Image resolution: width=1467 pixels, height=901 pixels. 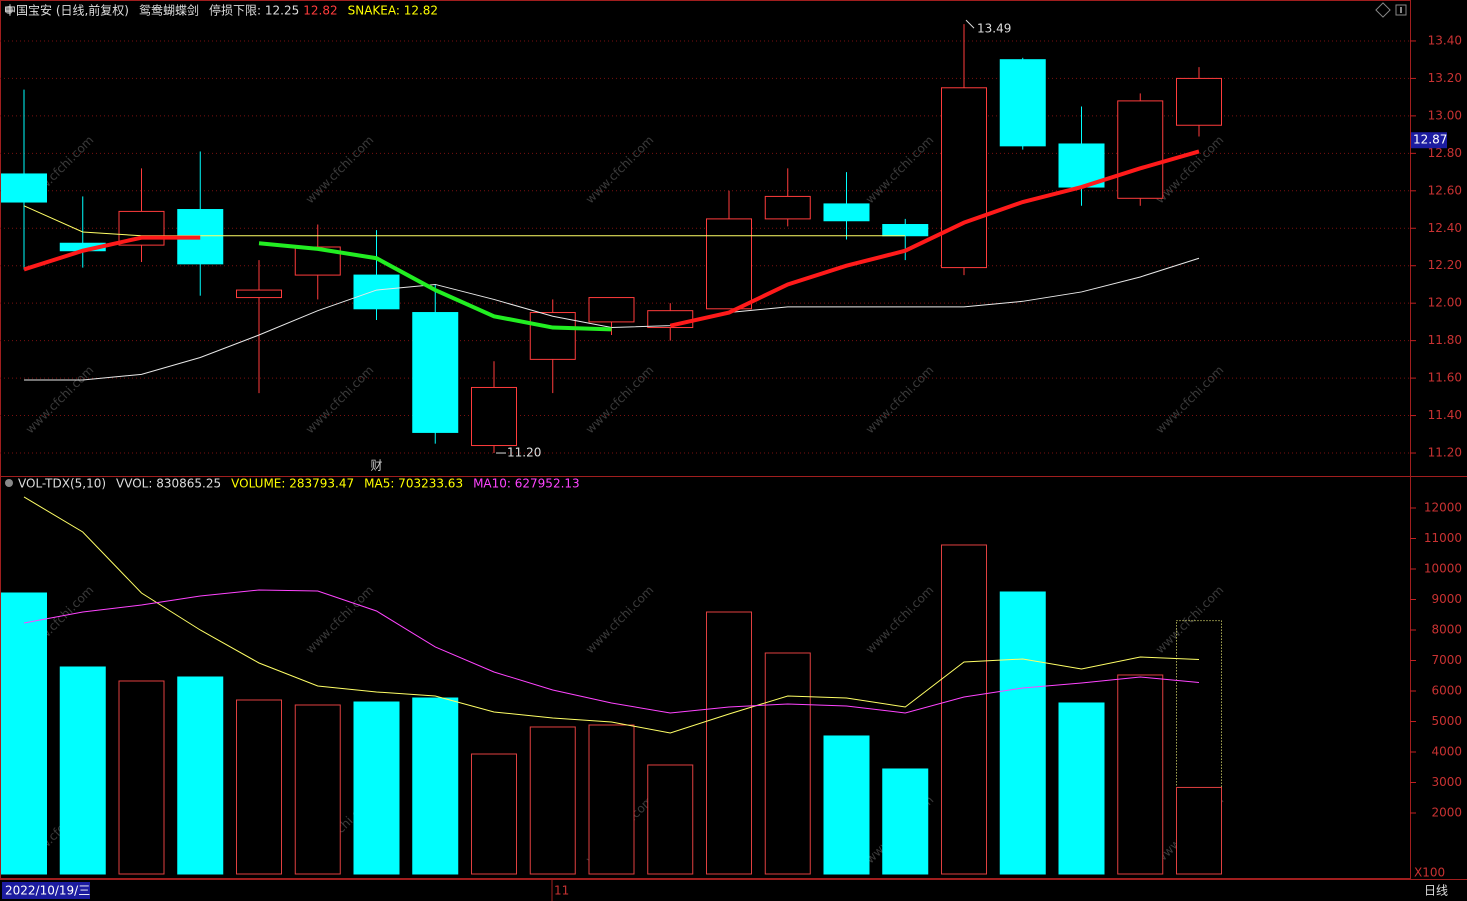 I want to click on footer-month: 11, so click(x=561, y=891).